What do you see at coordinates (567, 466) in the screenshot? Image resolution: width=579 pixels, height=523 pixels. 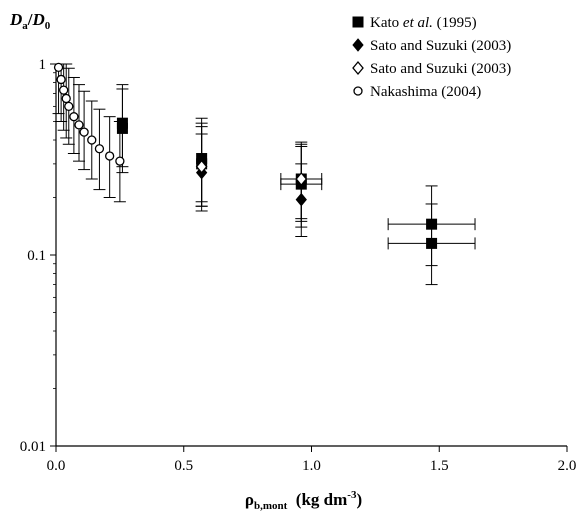 I see `x-tick-label: 2.0` at bounding box center [567, 466].